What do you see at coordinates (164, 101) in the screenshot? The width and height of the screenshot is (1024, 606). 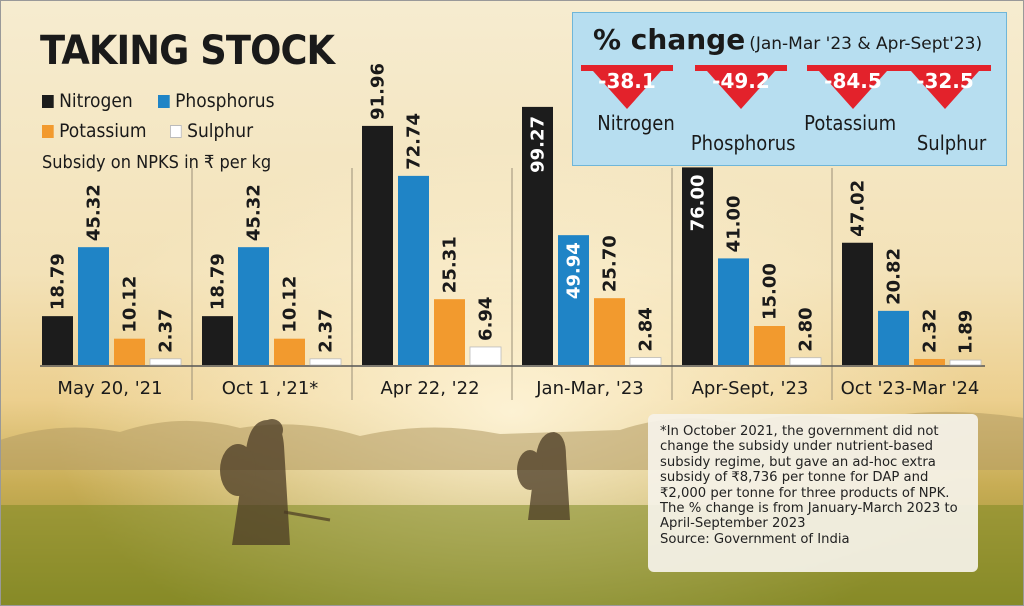 I see `legend-swatch-phosphorus` at bounding box center [164, 101].